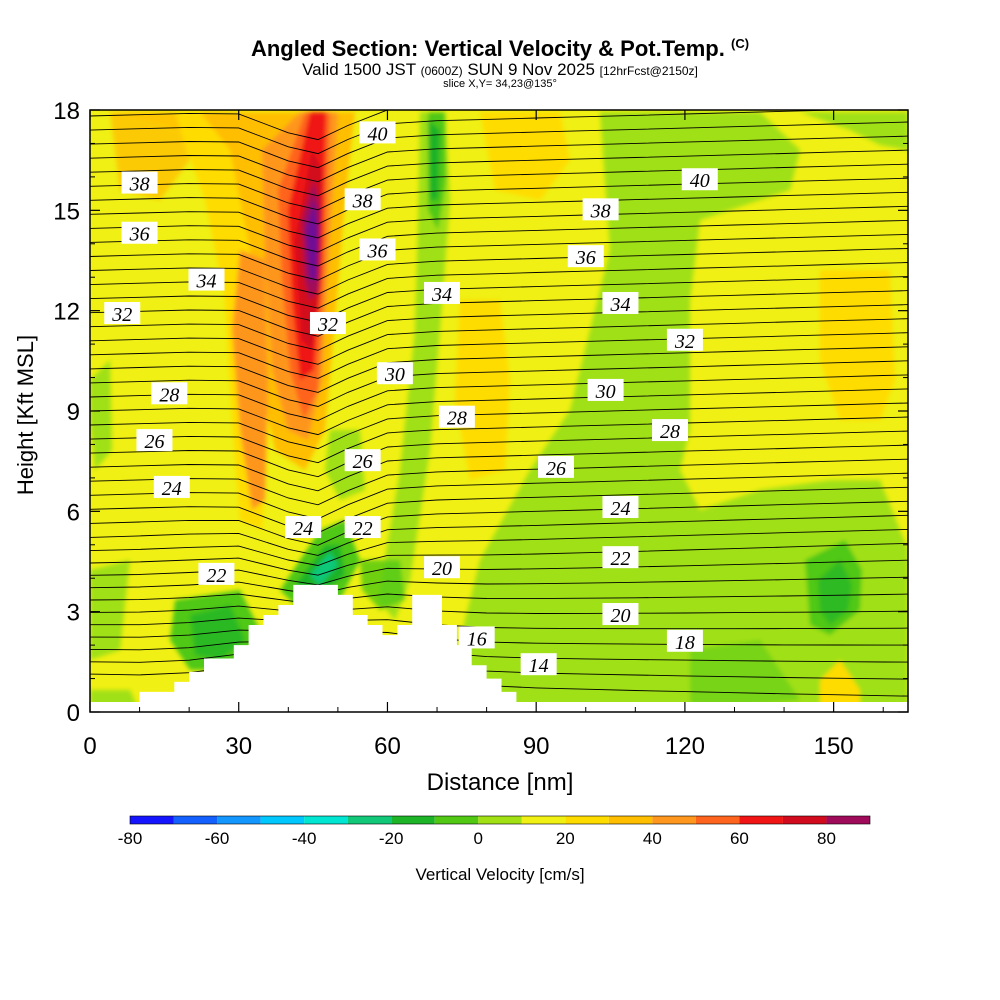 Image resolution: width=1000 pixels, height=1000 pixels. What do you see at coordinates (73, 713) in the screenshot?
I see `y-tick-label: 0` at bounding box center [73, 713].